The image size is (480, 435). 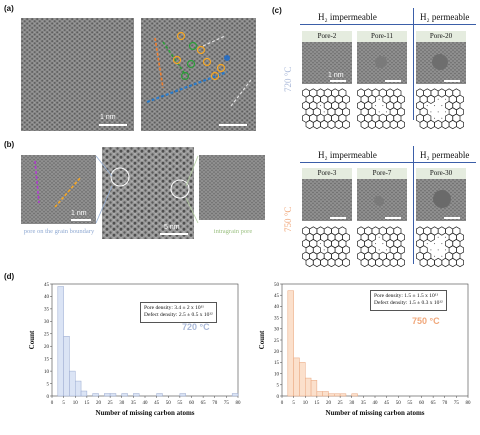 What do you see at coordinates (178, 315) in the screenshot?
I see `legend-line: Defect density: 2.5 ± 0.5 x 10¹²` at bounding box center [178, 315].